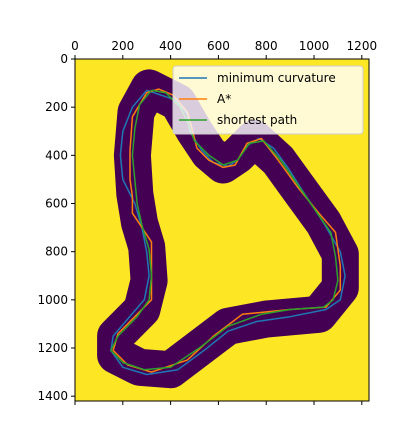 This screenshot has height=440, width=412. What do you see at coordinates (224, 99) in the screenshot?
I see `legend-label: A*` at bounding box center [224, 99].